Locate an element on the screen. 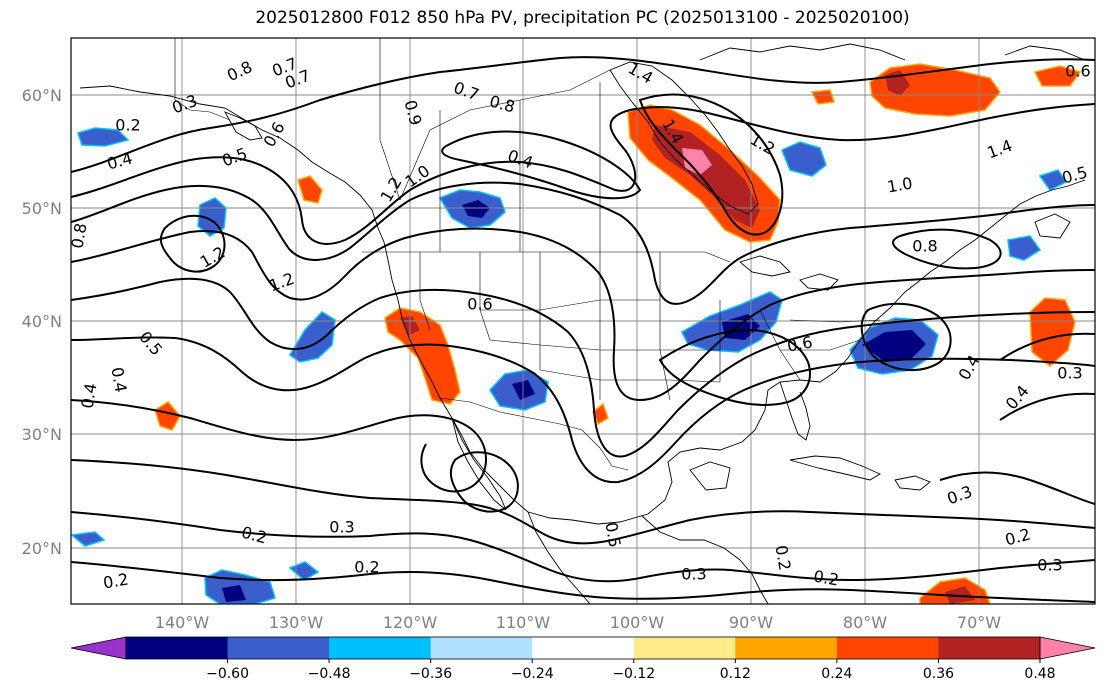  lat-label: 40°N is located at coordinates (42, 321).